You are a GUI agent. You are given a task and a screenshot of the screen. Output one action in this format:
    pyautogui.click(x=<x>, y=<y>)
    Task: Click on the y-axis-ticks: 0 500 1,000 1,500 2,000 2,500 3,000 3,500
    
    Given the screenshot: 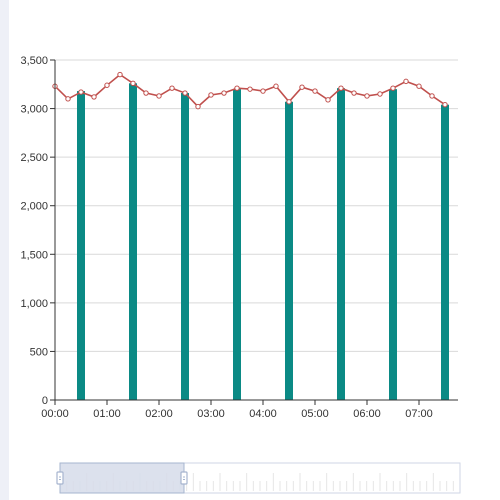 What is the action you would take?
    pyautogui.click(x=37, y=231)
    